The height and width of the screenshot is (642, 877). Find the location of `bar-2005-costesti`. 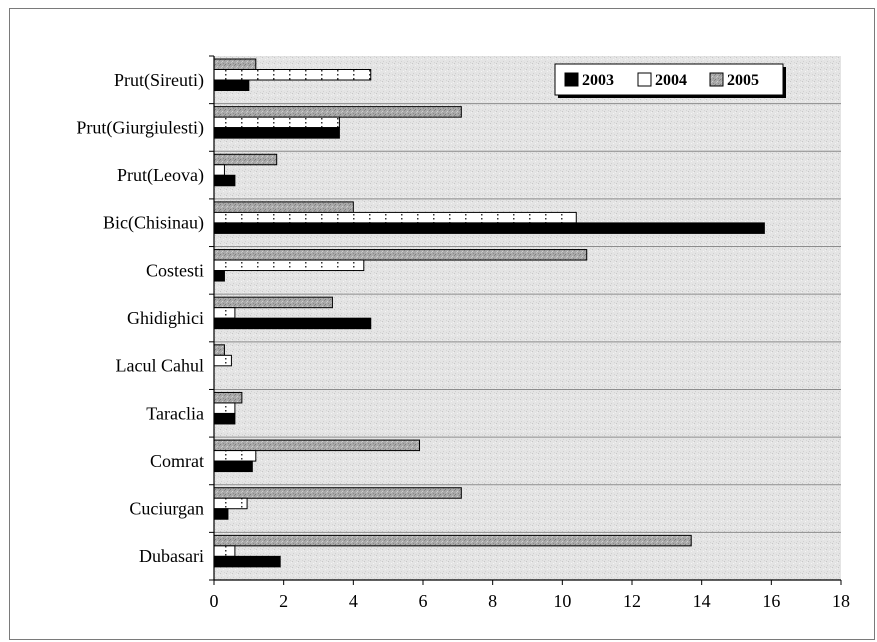

bar-2005-costesti is located at coordinates (400, 255).